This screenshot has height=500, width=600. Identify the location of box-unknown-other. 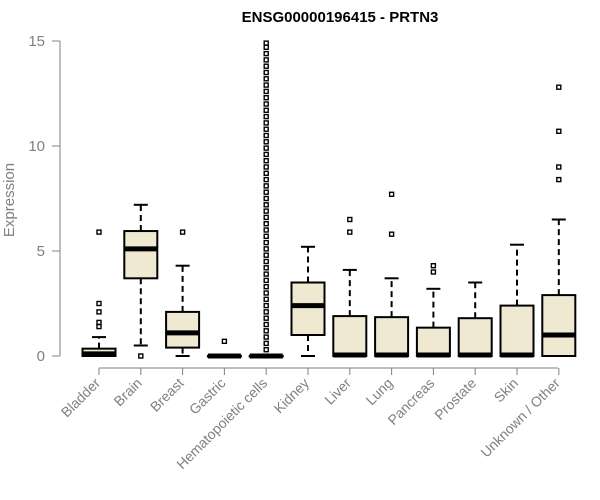
(559, 221).